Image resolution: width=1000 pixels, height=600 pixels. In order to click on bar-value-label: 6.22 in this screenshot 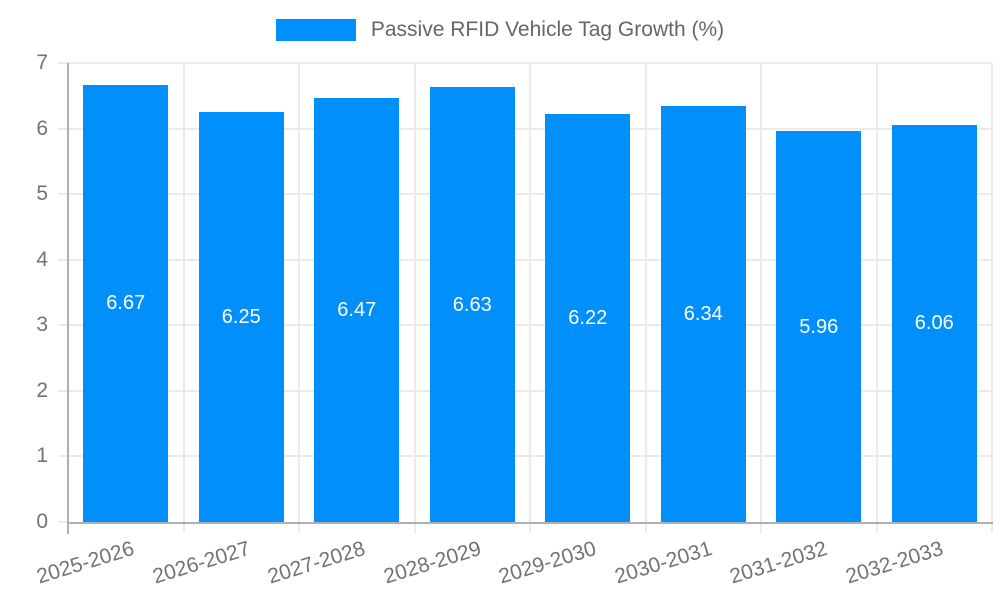, I will do `click(588, 318)`.